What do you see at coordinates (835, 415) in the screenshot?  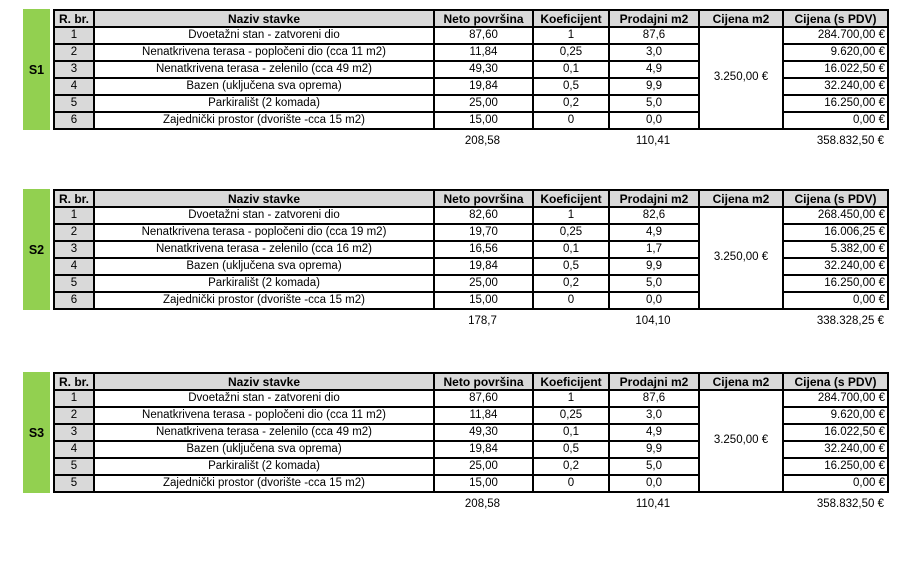 I see `cijena-pdv-cell: 9.620,00 €` at bounding box center [835, 415].